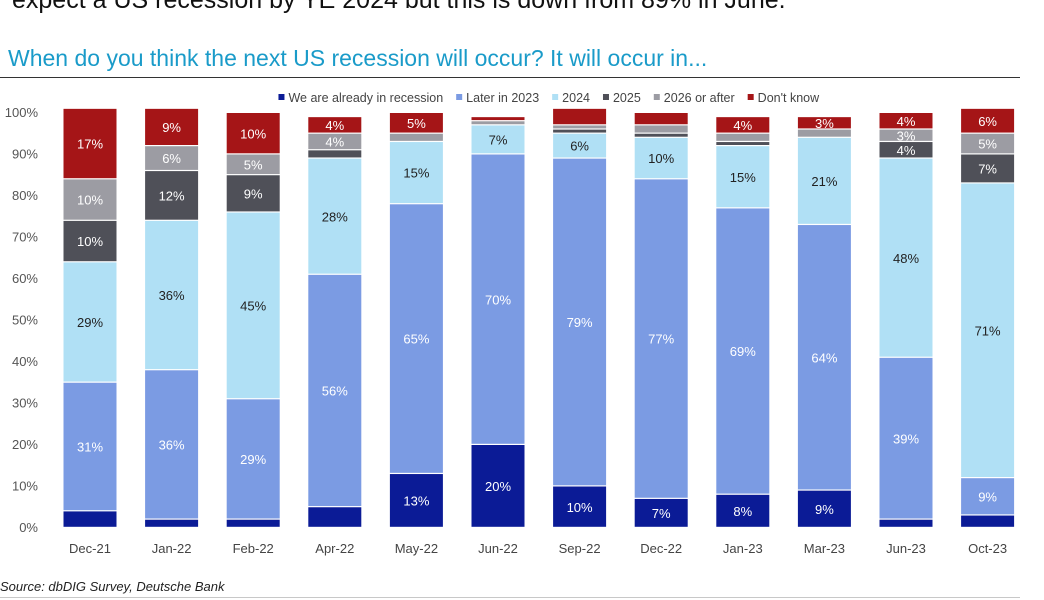  What do you see at coordinates (580, 322) in the screenshot?
I see `data-label: 79%` at bounding box center [580, 322].